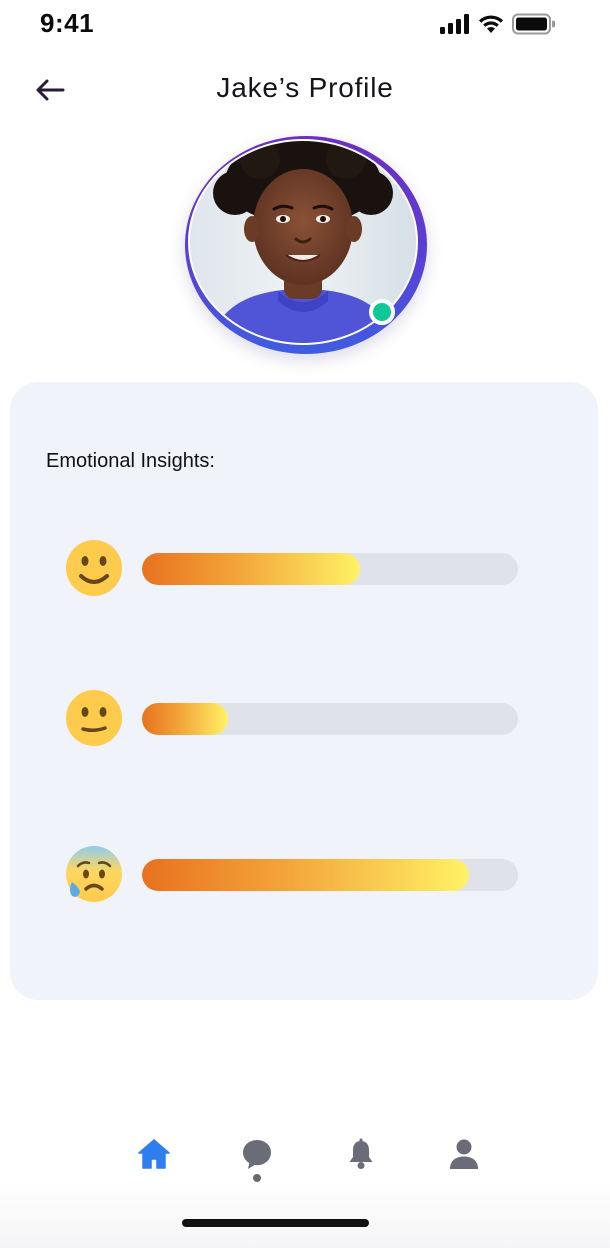  I want to click on nav-active-dot, so click(257, 1178).